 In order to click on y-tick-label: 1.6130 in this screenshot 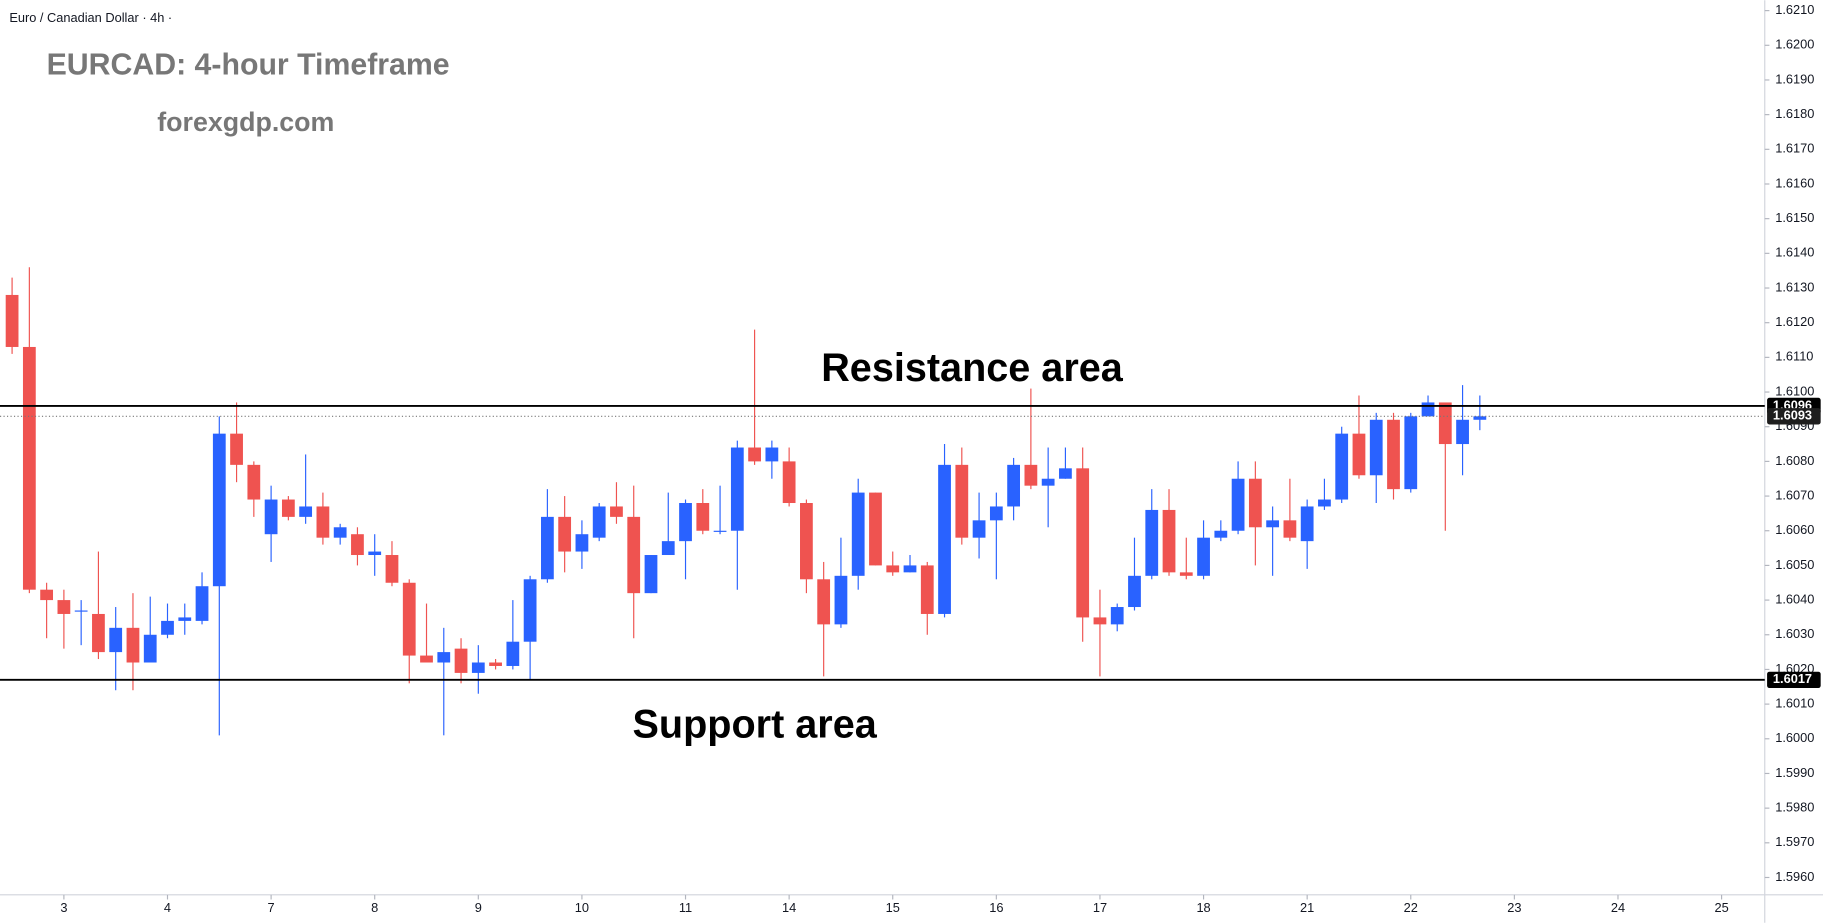, I will do `click(1794, 286)`.